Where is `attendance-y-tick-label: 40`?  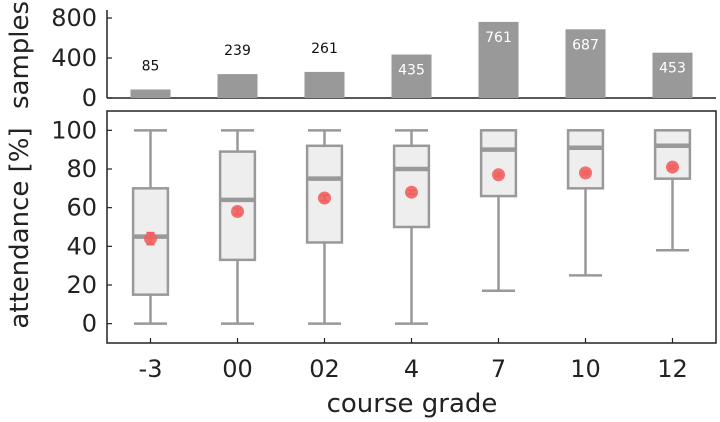 attendance-y-tick-label: 40 is located at coordinates (81, 246).